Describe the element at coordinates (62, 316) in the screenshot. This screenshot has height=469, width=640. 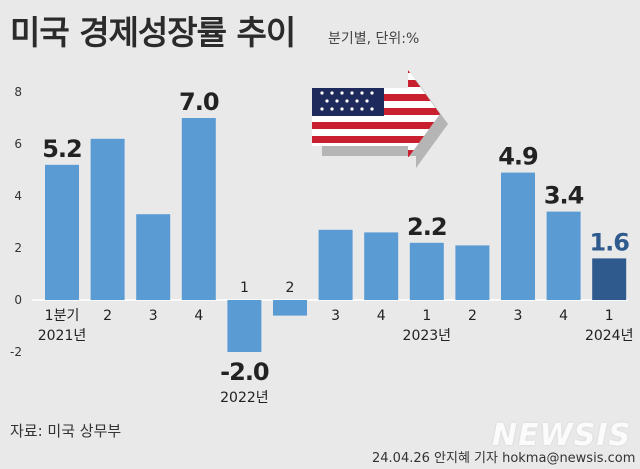
I see `x-tick-label: 1분기` at that location.